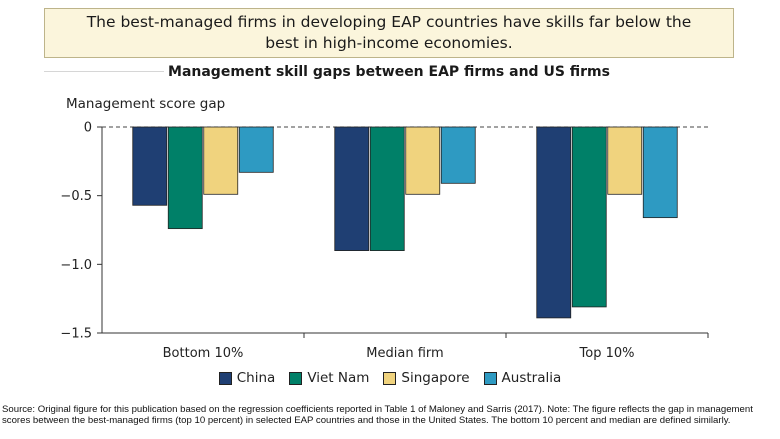 The image size is (780, 439). I want to click on y-tick-label: −1.5, so click(76, 334).